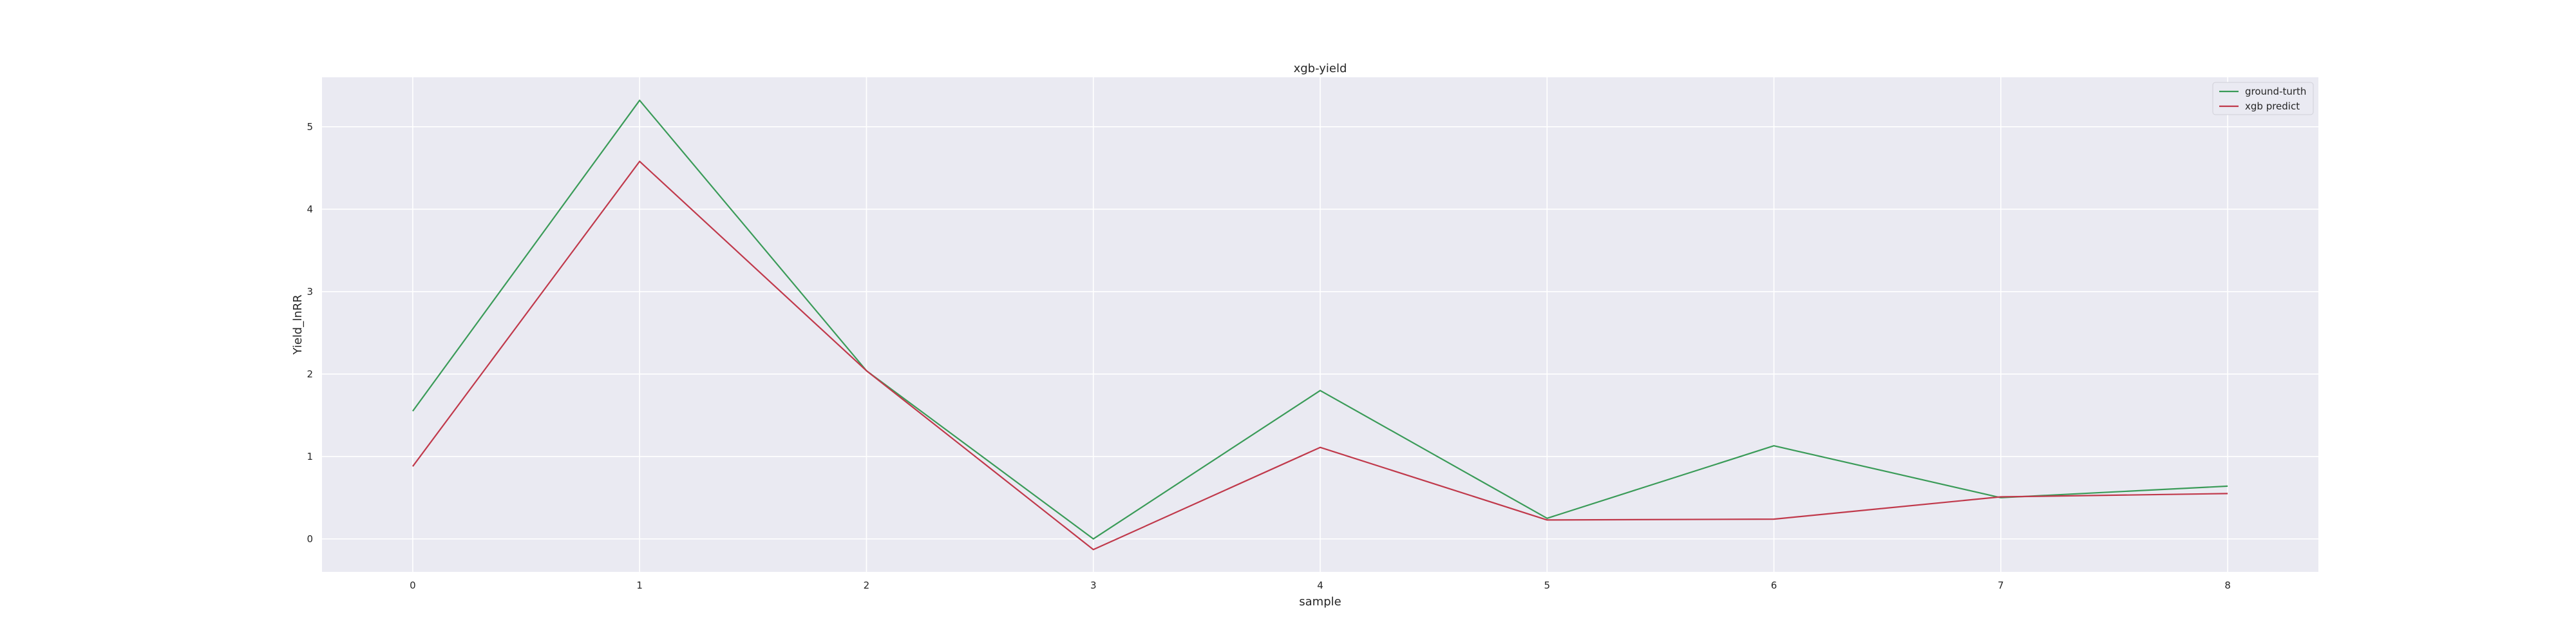 This screenshot has width=2576, height=644. Describe the element at coordinates (1320, 68) in the screenshot. I see `chart-title: xgb-yield` at that location.